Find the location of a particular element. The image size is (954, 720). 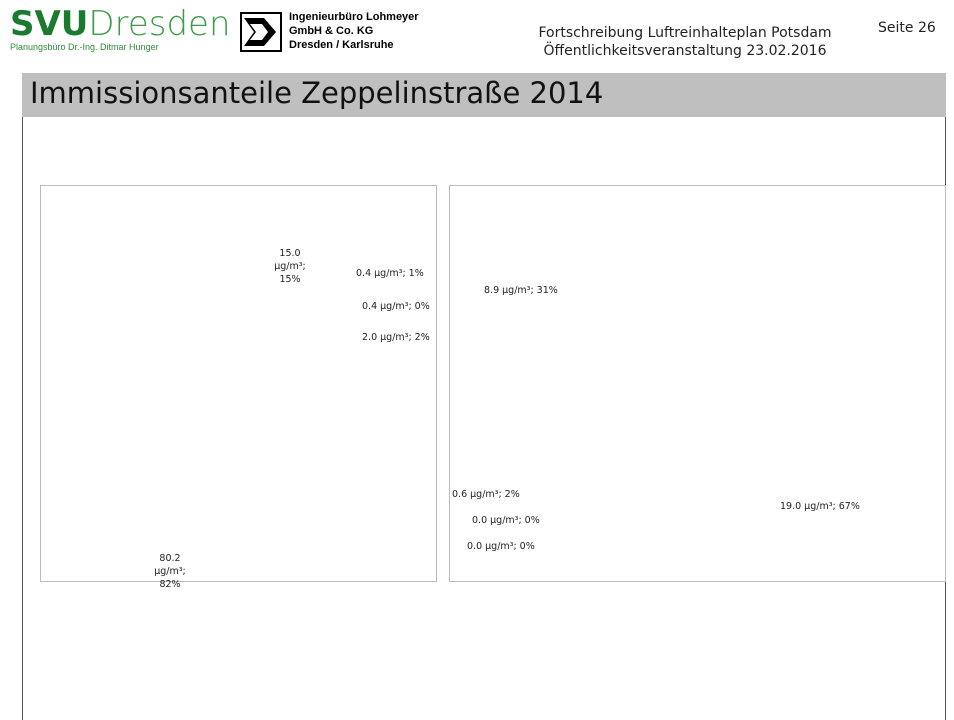

logo: SVUDresden is located at coordinates (120, 24).